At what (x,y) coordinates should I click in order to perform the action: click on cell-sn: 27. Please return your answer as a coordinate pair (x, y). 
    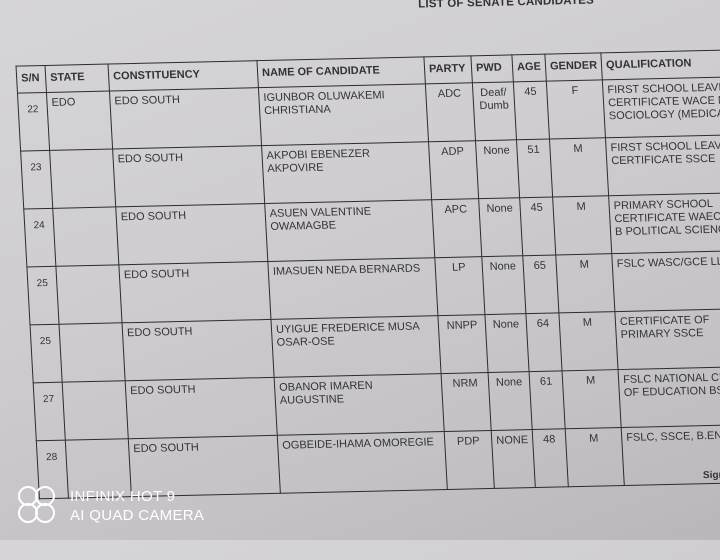
    Looking at the image, I should click on (49, 411).